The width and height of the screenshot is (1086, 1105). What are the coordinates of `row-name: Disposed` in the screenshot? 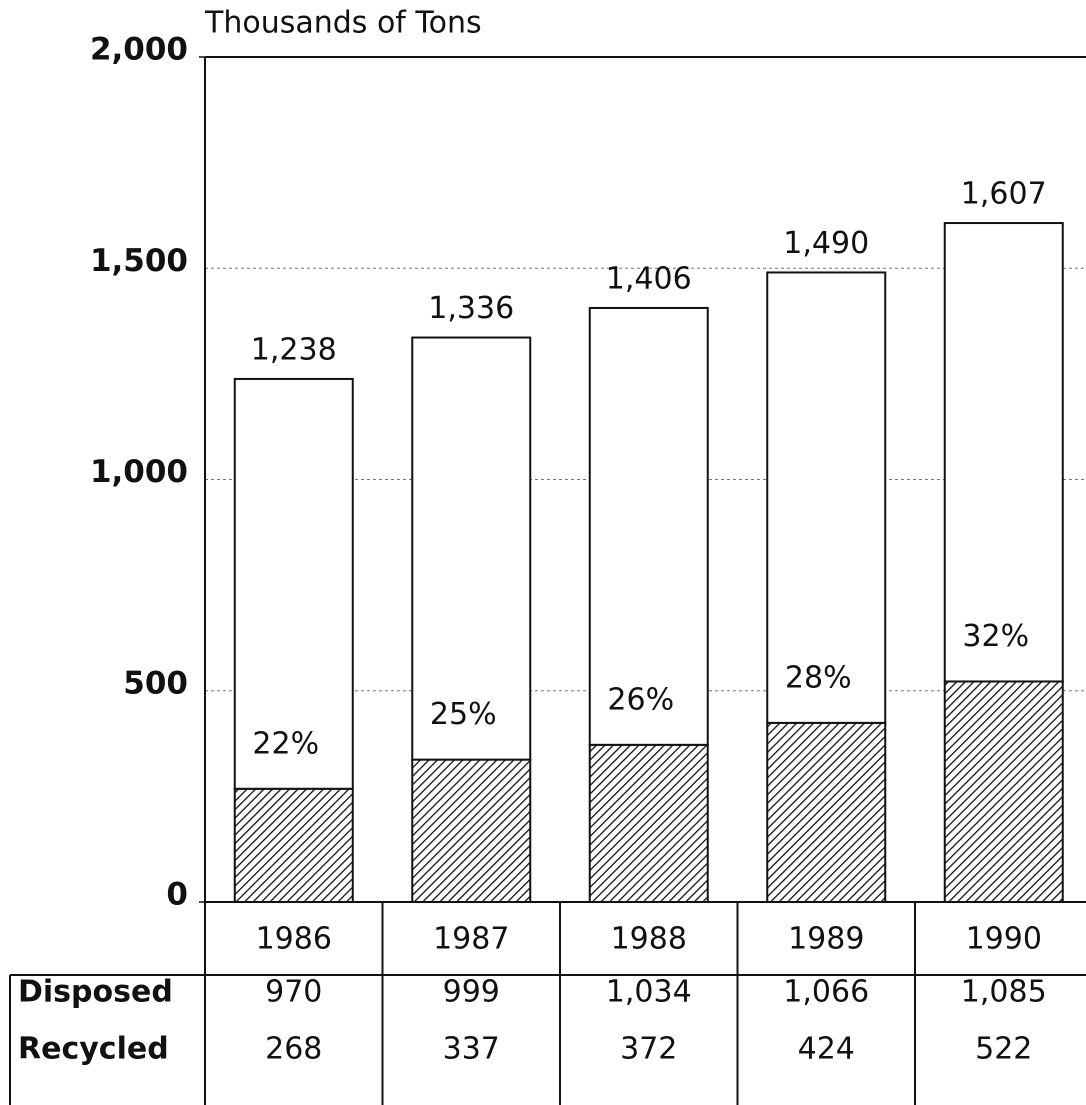 It's located at (95, 992).